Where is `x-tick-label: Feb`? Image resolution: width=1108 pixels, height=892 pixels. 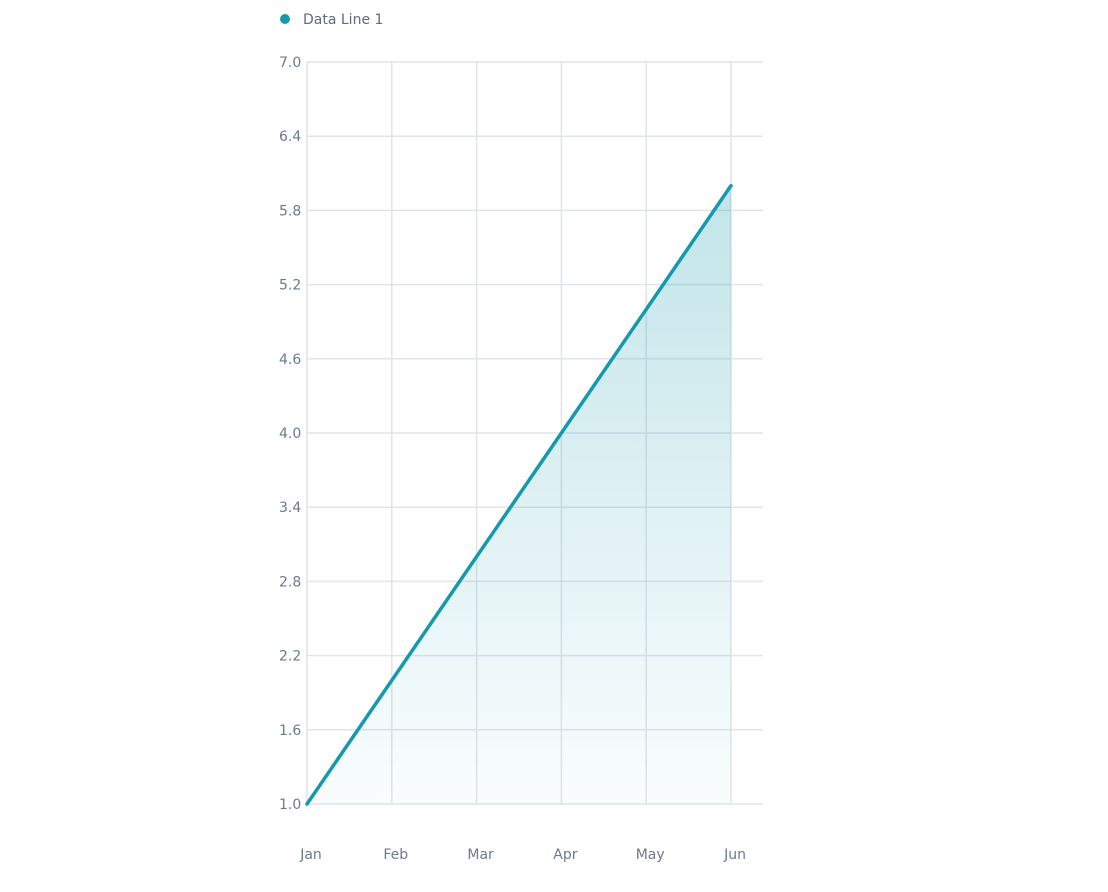 x-tick-label: Feb is located at coordinates (395, 855).